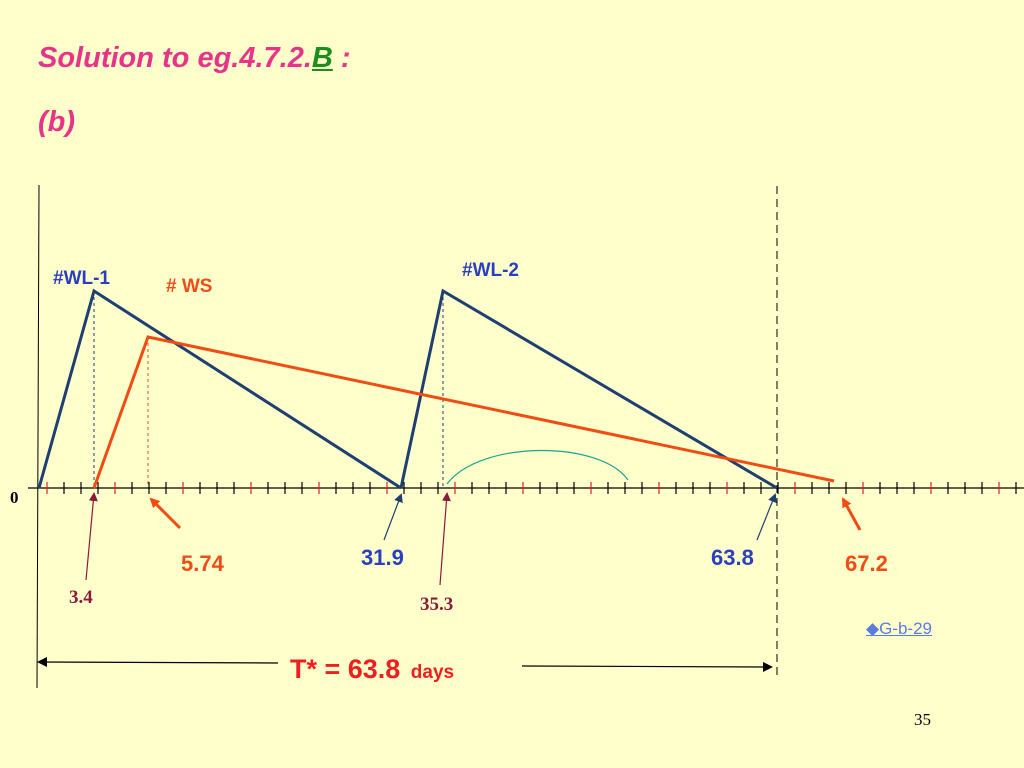 Image resolution: width=1024 pixels, height=768 pixels. What do you see at coordinates (189, 286) in the screenshot?
I see `series-label-ws: # WS` at bounding box center [189, 286].